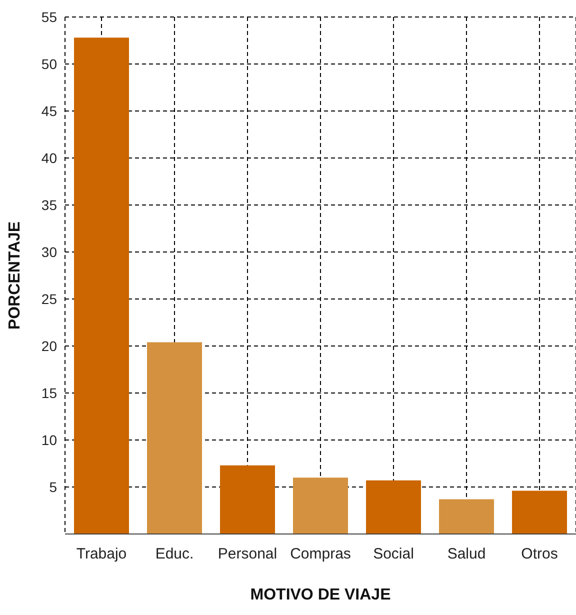  What do you see at coordinates (174, 554) in the screenshot?
I see `x-tick-label: Educ.` at bounding box center [174, 554].